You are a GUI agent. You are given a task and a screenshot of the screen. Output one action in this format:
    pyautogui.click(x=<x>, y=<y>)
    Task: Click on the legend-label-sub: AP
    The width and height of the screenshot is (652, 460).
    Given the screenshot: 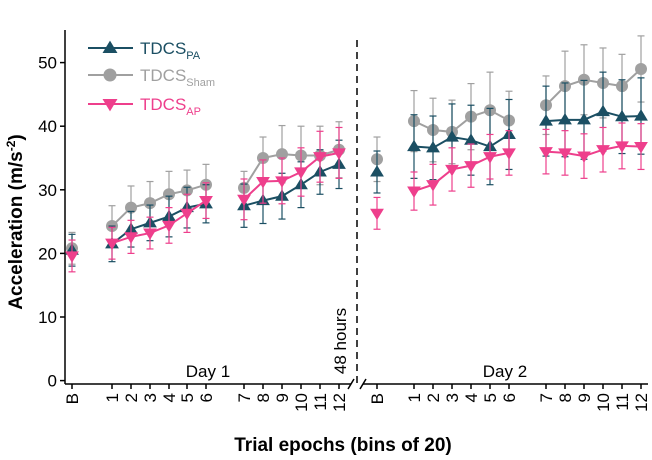 What is the action you would take?
    pyautogui.click(x=193, y=112)
    